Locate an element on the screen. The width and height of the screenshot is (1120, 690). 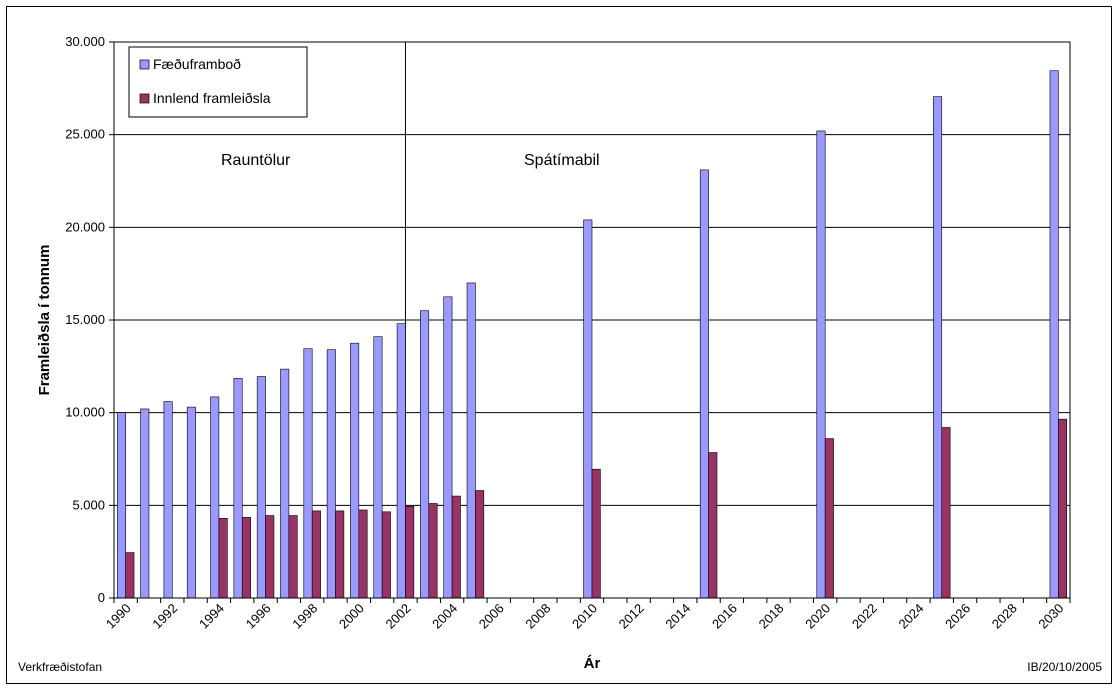
x-tick-label: 2000 is located at coordinates (351, 616).